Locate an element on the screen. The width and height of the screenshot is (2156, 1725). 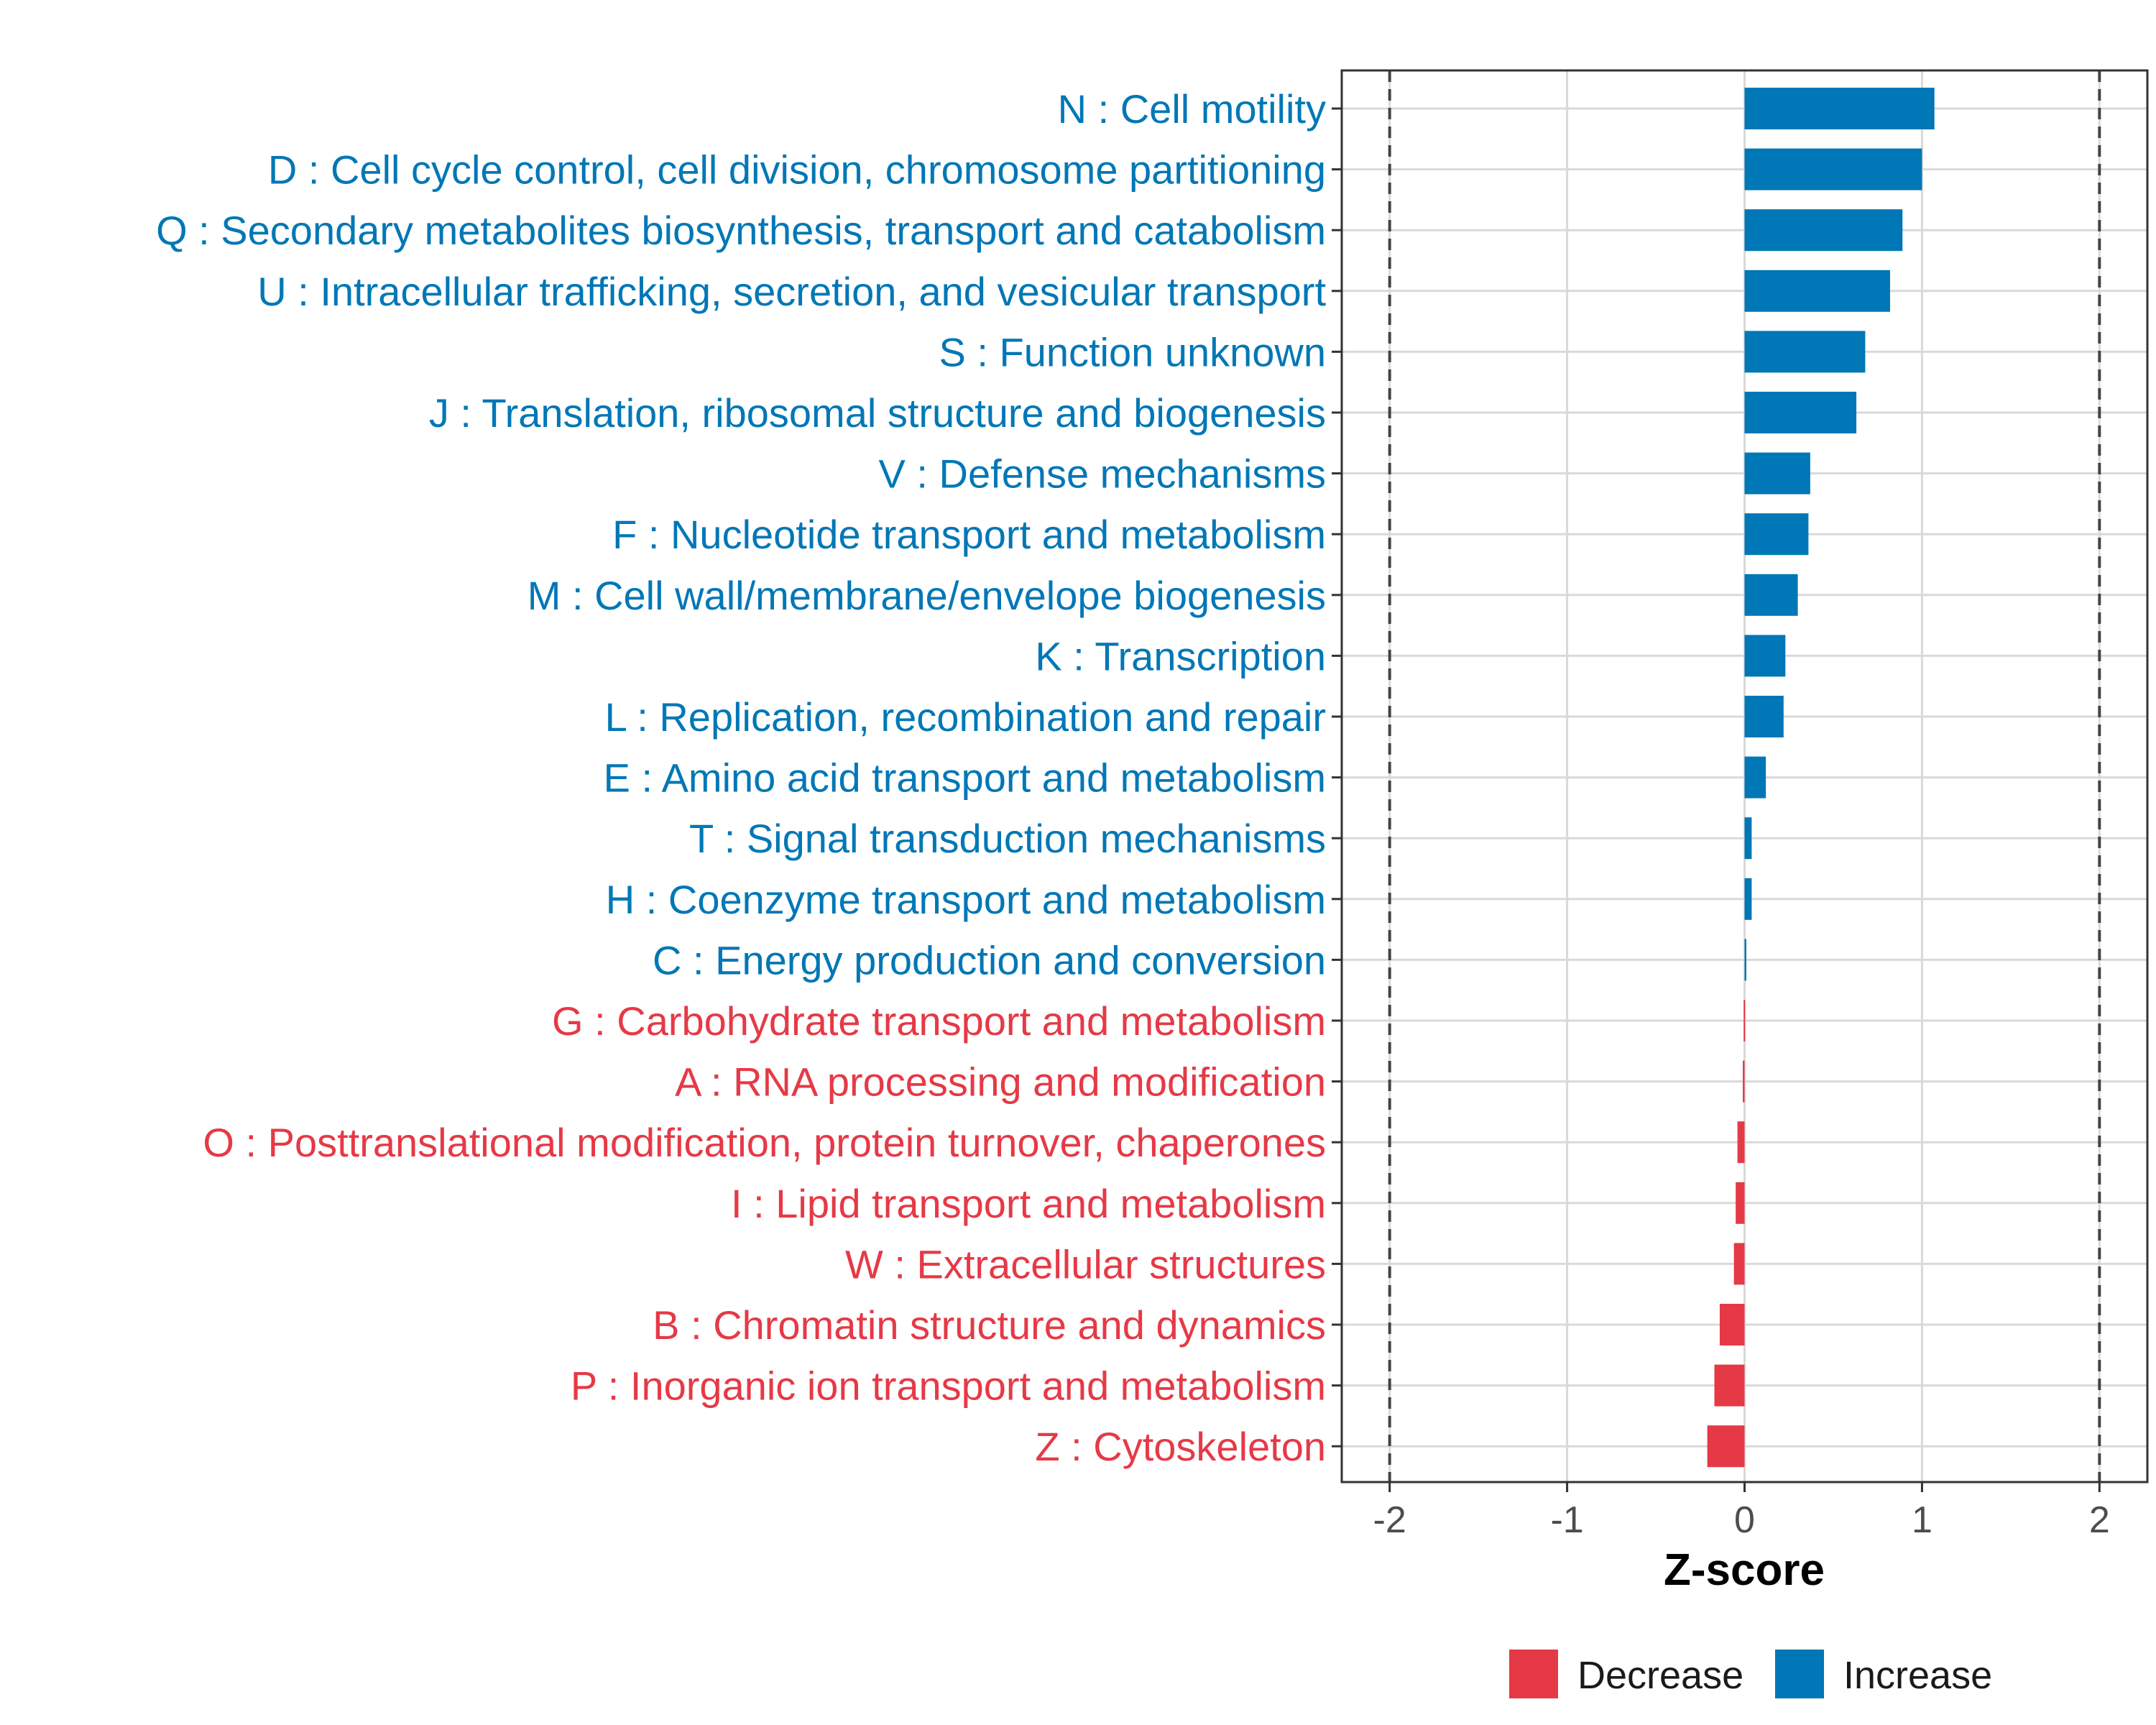
x-axis-ticks: -2 -1 0 1 2 is located at coordinates (1741, 1511).